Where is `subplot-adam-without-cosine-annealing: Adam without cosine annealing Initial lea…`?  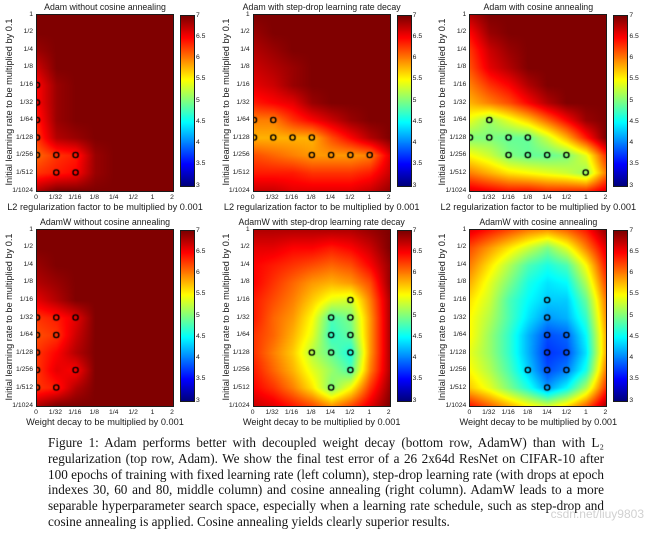
subplot-adam-without-cosine-annealing: Adam without cosine annealing Initial lea… is located at coordinates (108, 107).